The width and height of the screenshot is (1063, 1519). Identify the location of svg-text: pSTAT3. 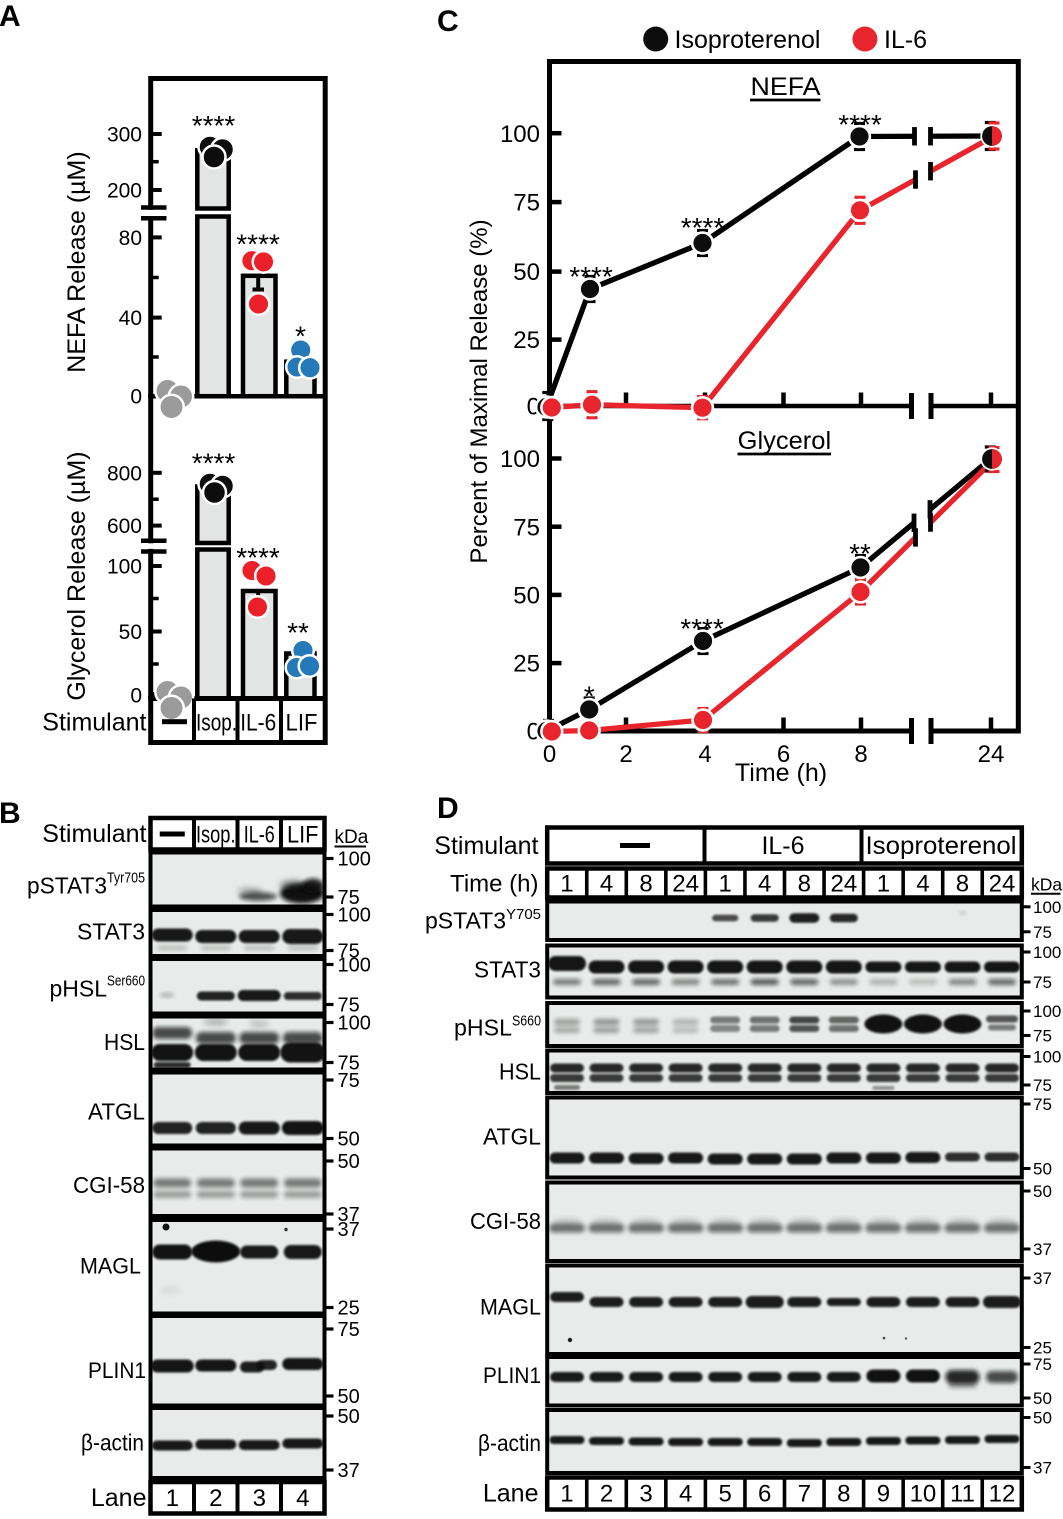
(465, 921).